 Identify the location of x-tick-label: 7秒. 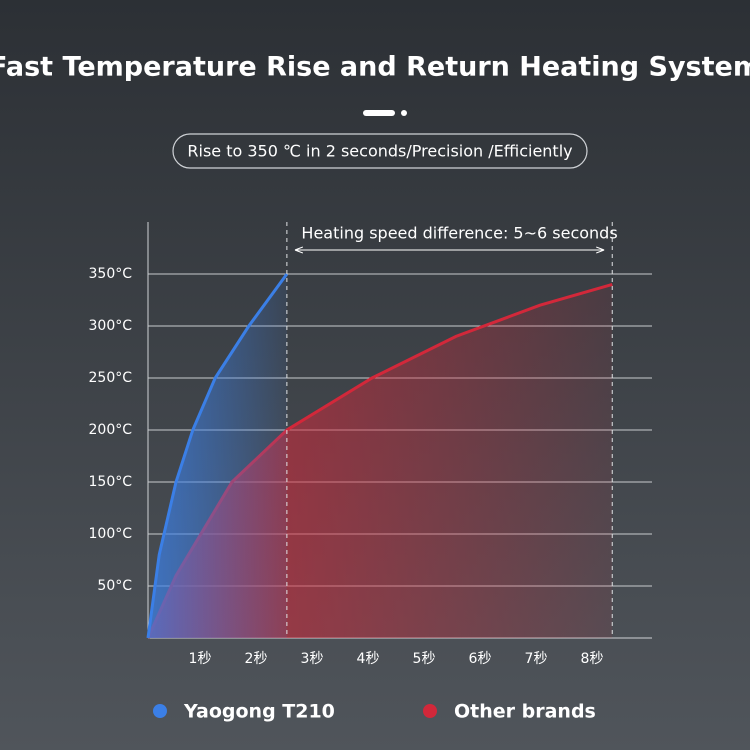
(536, 659).